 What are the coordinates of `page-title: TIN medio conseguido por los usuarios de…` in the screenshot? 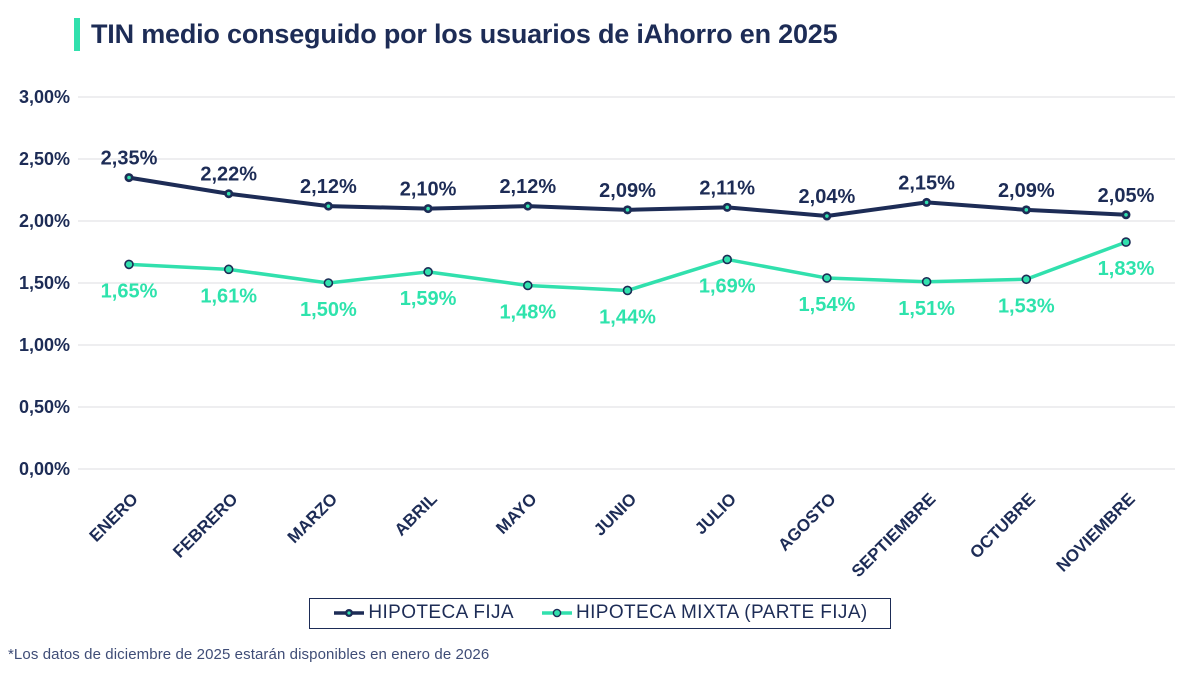 It's located at (464, 34).